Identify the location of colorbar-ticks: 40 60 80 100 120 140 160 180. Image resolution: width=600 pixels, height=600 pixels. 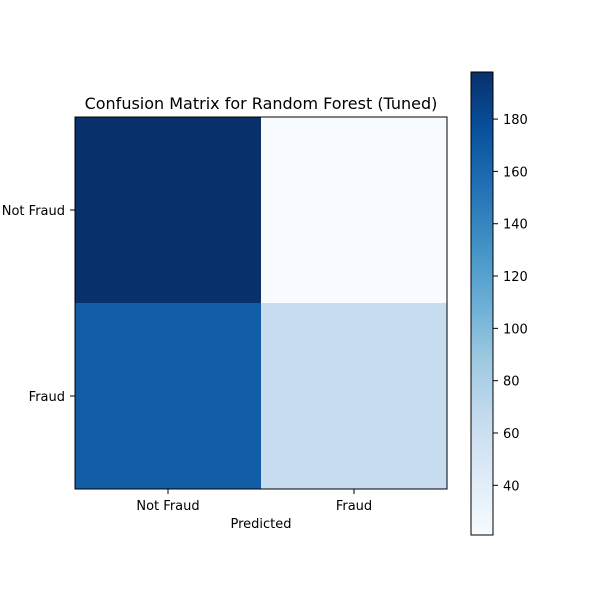
(510, 303).